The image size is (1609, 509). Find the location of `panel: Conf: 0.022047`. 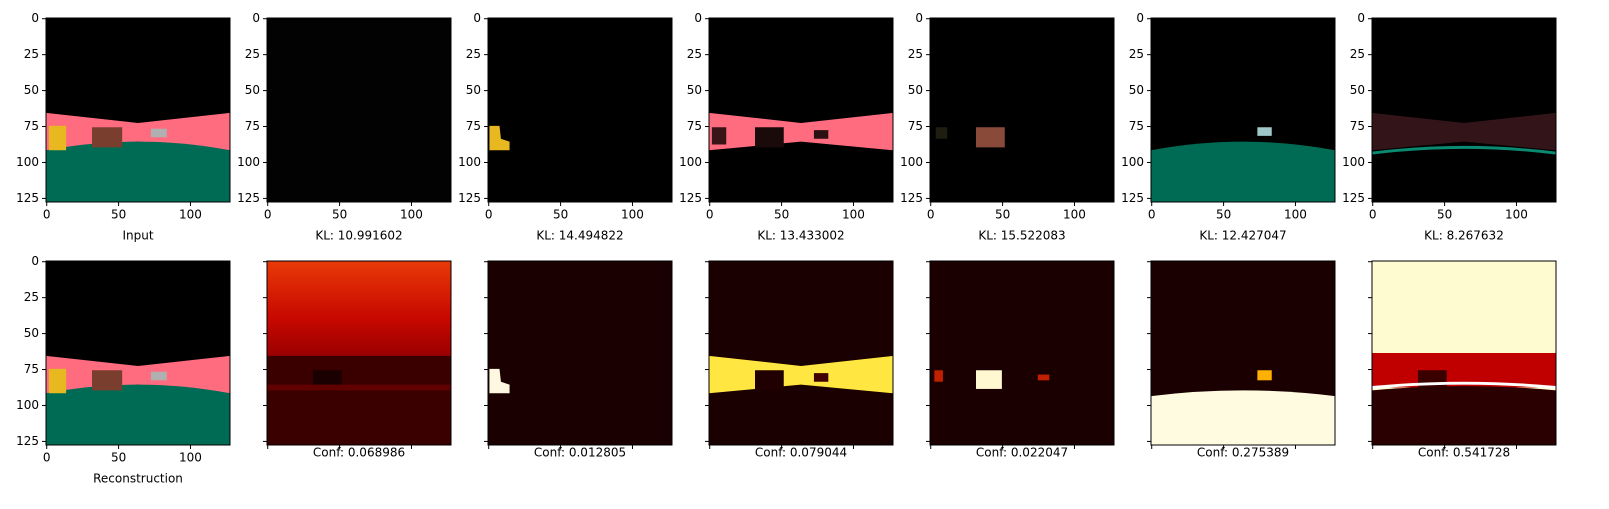

panel: Conf: 0.022047 is located at coordinates (1020, 360).